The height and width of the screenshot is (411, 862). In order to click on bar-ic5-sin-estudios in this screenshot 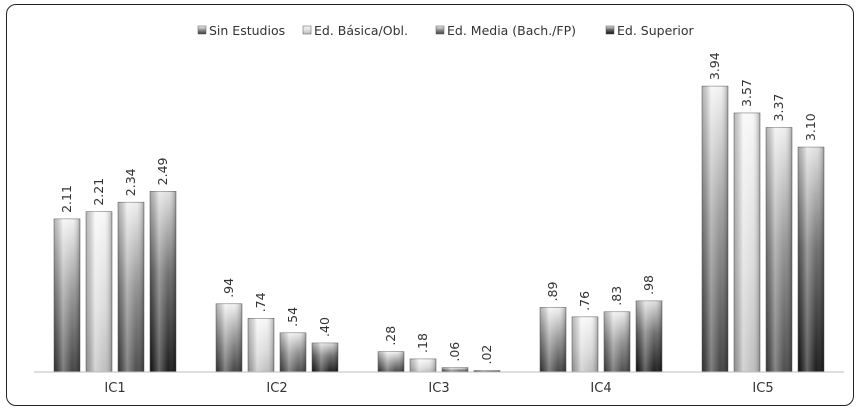, I will do `click(715, 229)`.